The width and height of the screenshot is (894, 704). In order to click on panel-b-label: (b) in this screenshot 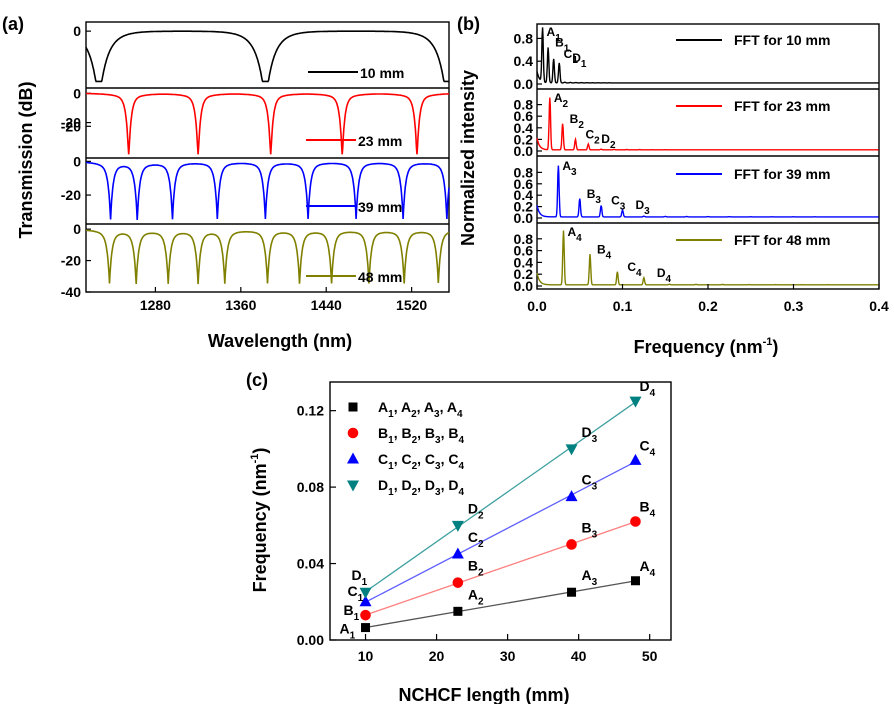, I will do `click(468, 24)`.